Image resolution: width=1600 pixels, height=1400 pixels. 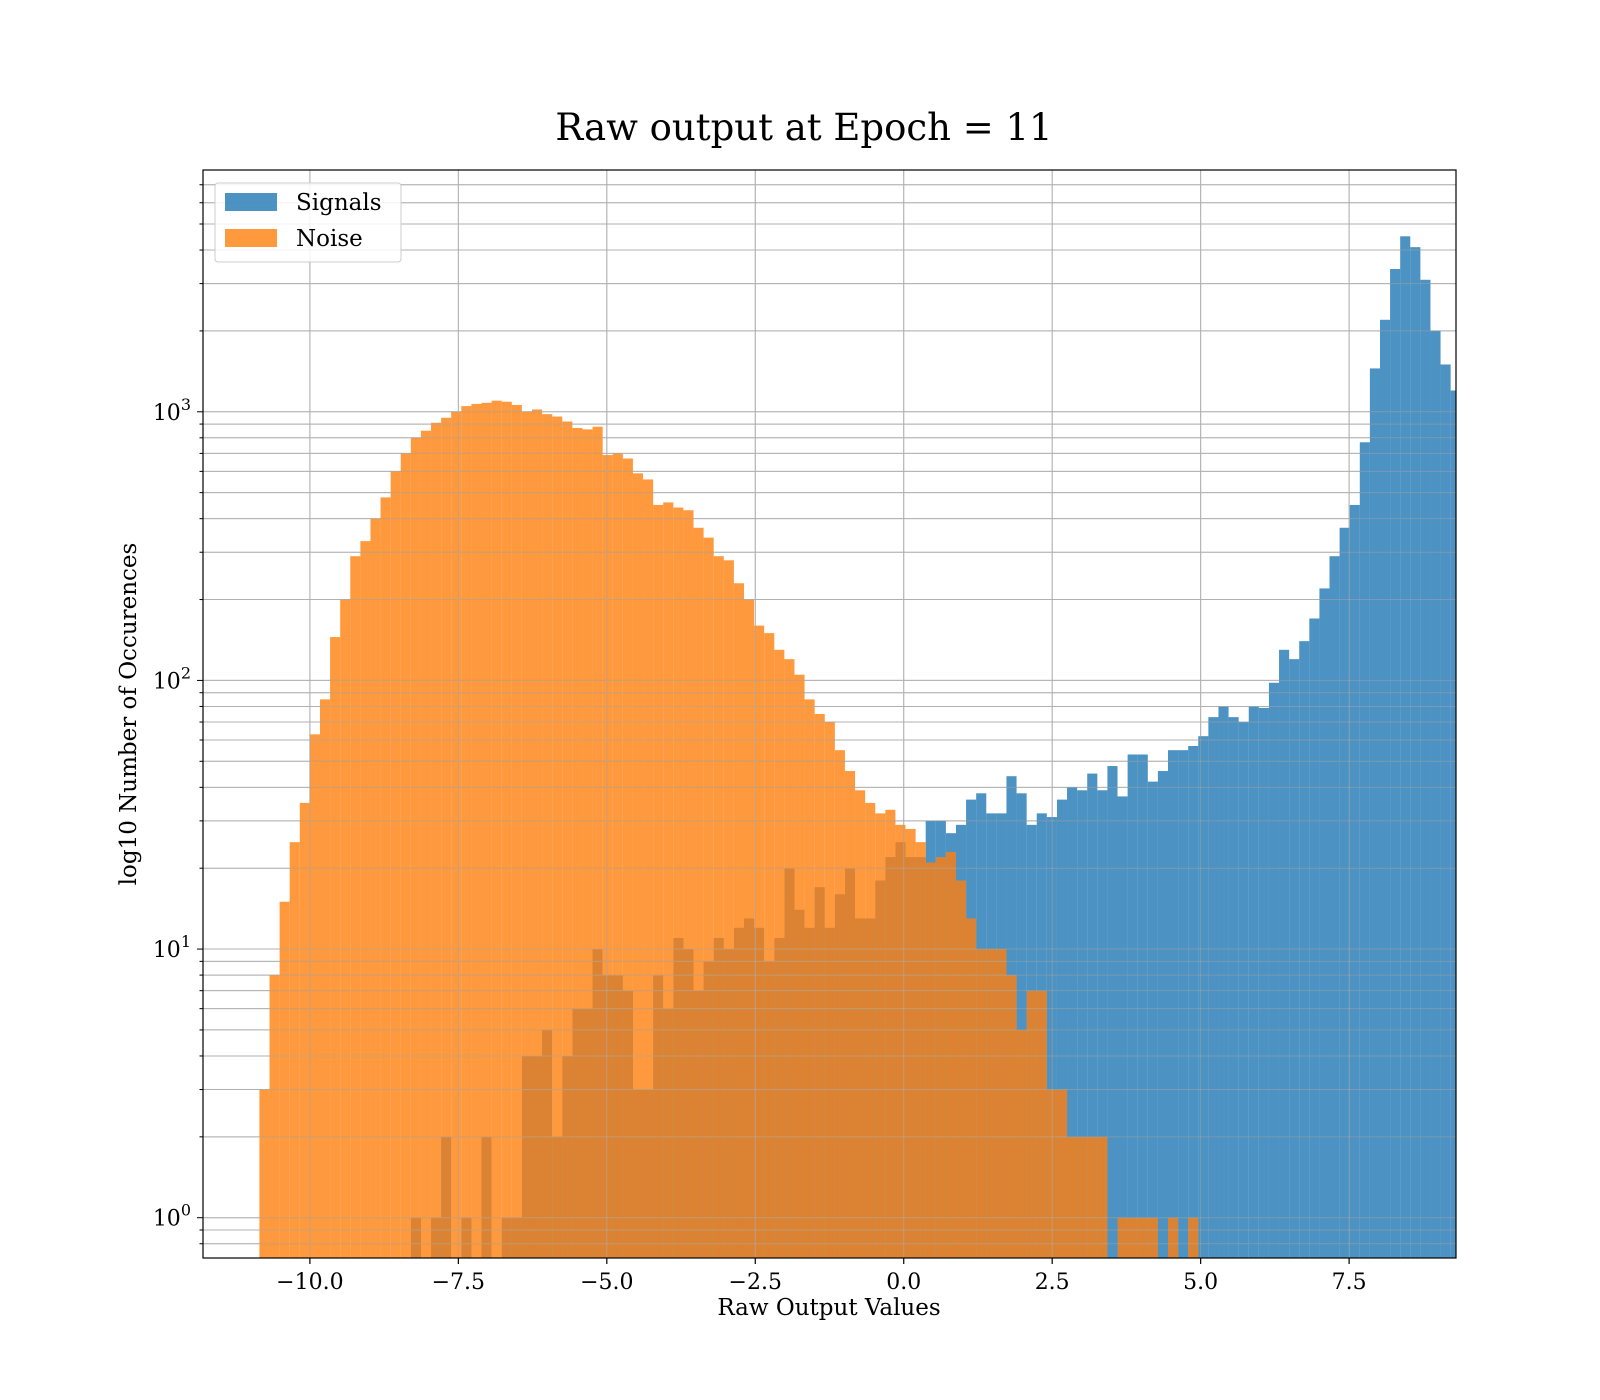 What do you see at coordinates (458, 1282) in the screenshot?
I see `x-tick-label: −7.5` at bounding box center [458, 1282].